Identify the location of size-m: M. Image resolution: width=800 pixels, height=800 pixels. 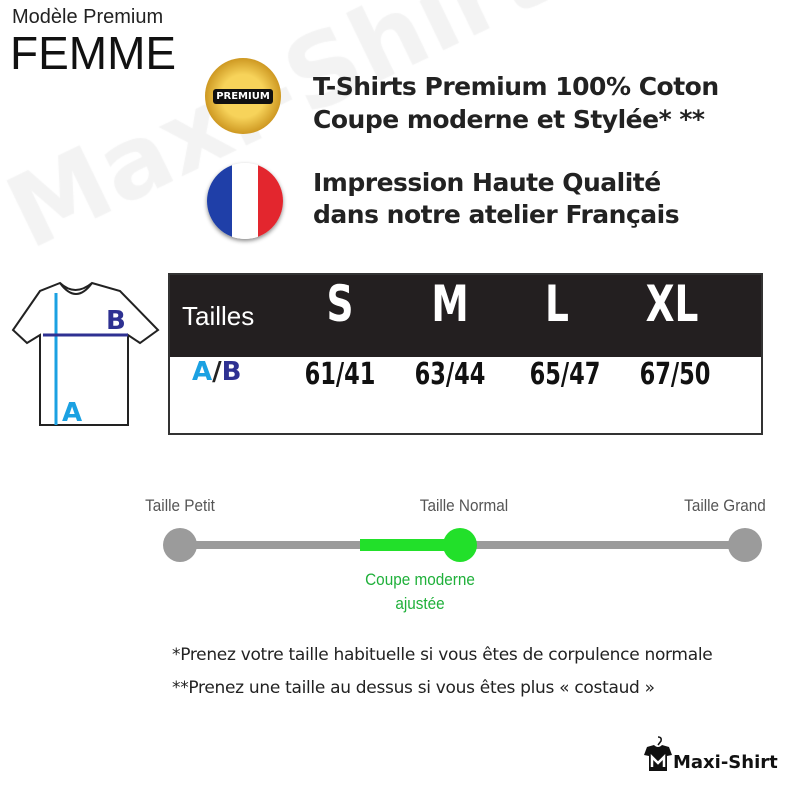
(450, 304).